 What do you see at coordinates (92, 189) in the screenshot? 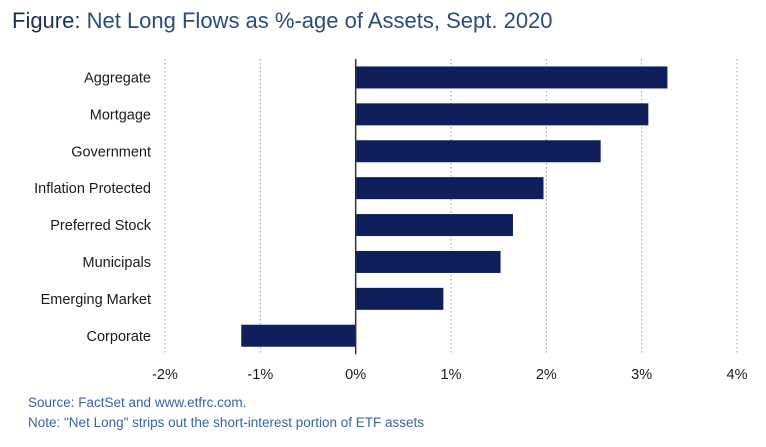
I see `category-label-inflation-protected: Inflation Protected` at bounding box center [92, 189].